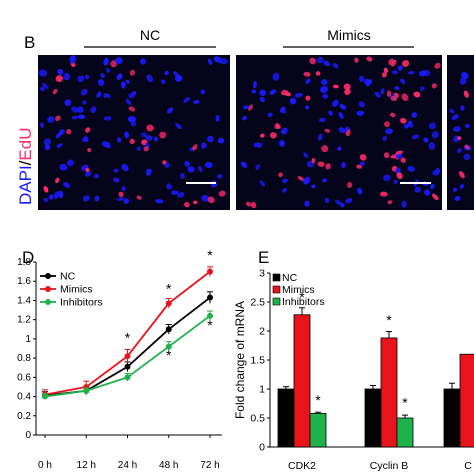  What do you see at coordinates (262, 390) in the screenshot?
I see `y-tick-label-e: 1` at bounding box center [262, 390].